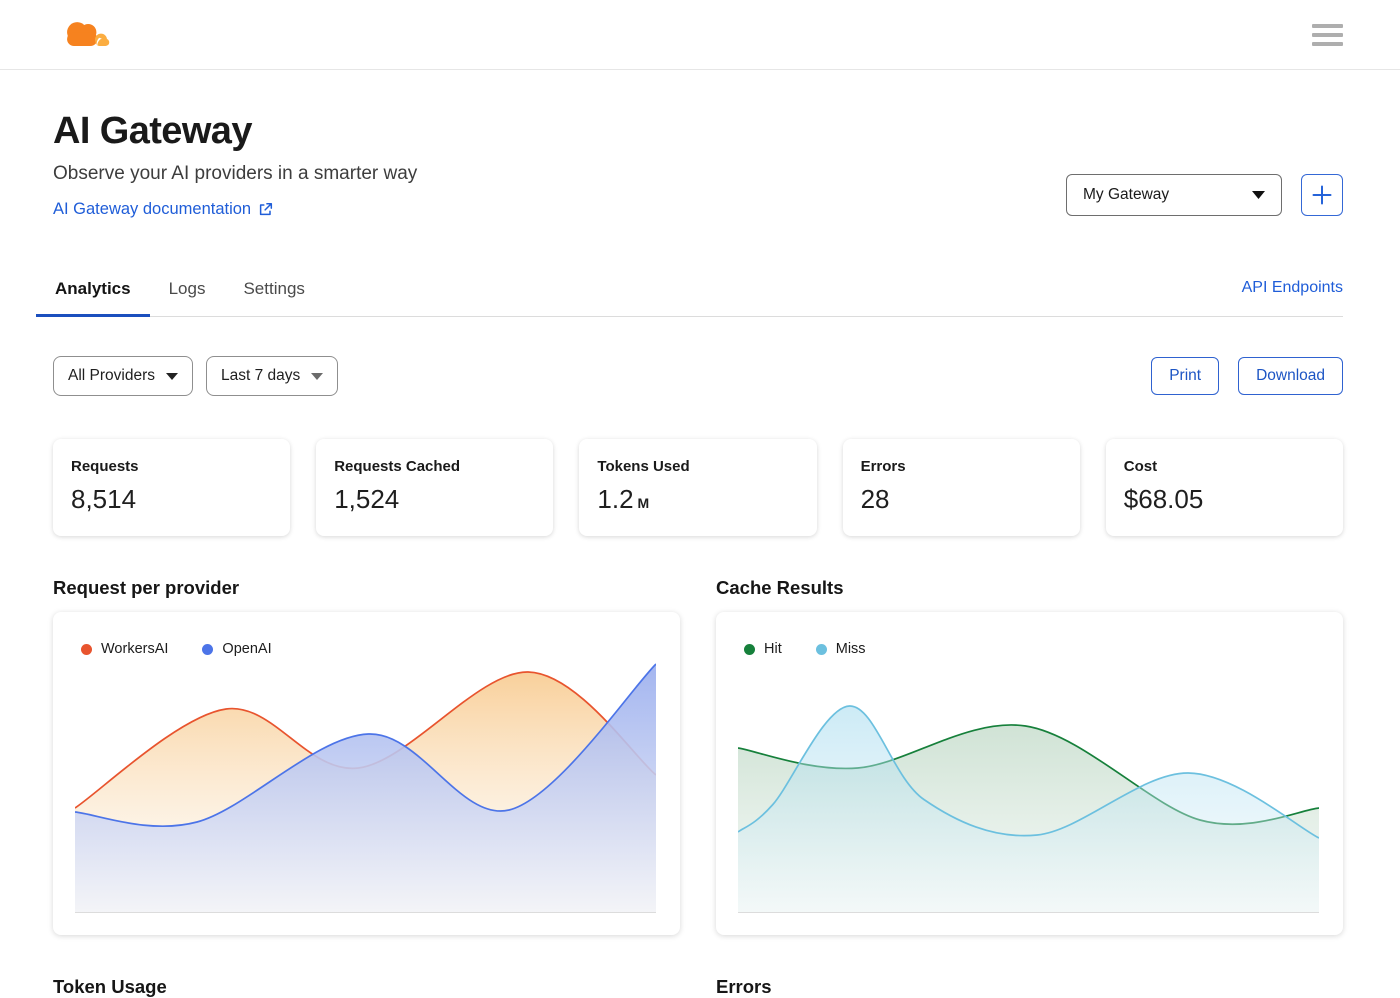 The width and height of the screenshot is (1400, 998). Describe the element at coordinates (698, 987) in the screenshot. I see `bottom-sections: Token Usage Errors` at that location.